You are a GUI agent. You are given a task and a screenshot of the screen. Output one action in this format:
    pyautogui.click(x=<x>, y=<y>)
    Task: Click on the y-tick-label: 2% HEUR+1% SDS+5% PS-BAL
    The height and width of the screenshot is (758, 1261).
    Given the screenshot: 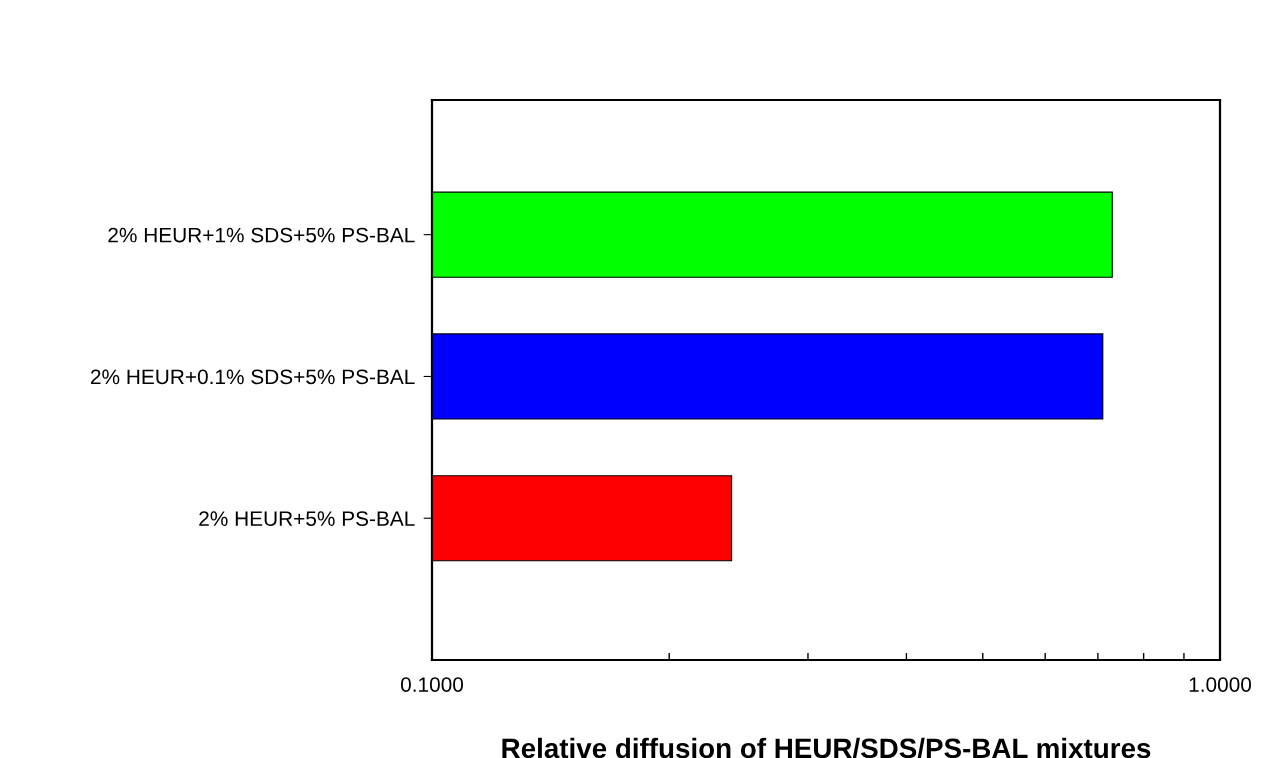 What is the action you would take?
    pyautogui.click(x=261, y=235)
    